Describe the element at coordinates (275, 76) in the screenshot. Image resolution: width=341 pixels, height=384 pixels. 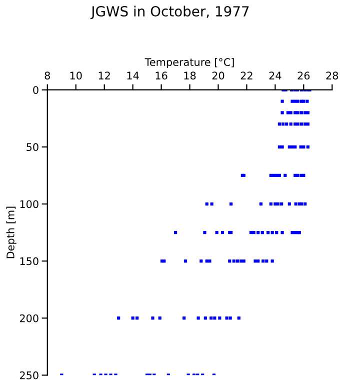
I see `x-tick-label: 24` at that location.